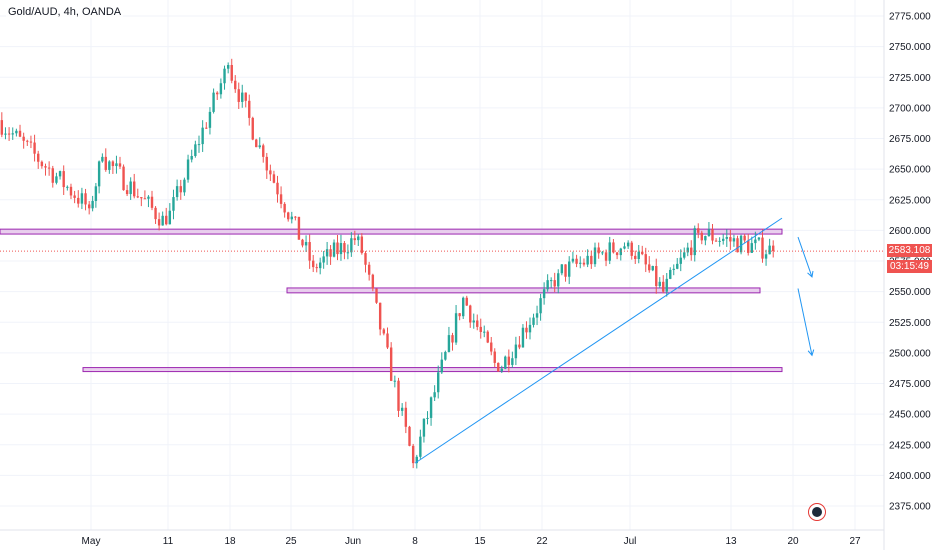  I want to click on tradingview-logo-icon, so click(817, 512).